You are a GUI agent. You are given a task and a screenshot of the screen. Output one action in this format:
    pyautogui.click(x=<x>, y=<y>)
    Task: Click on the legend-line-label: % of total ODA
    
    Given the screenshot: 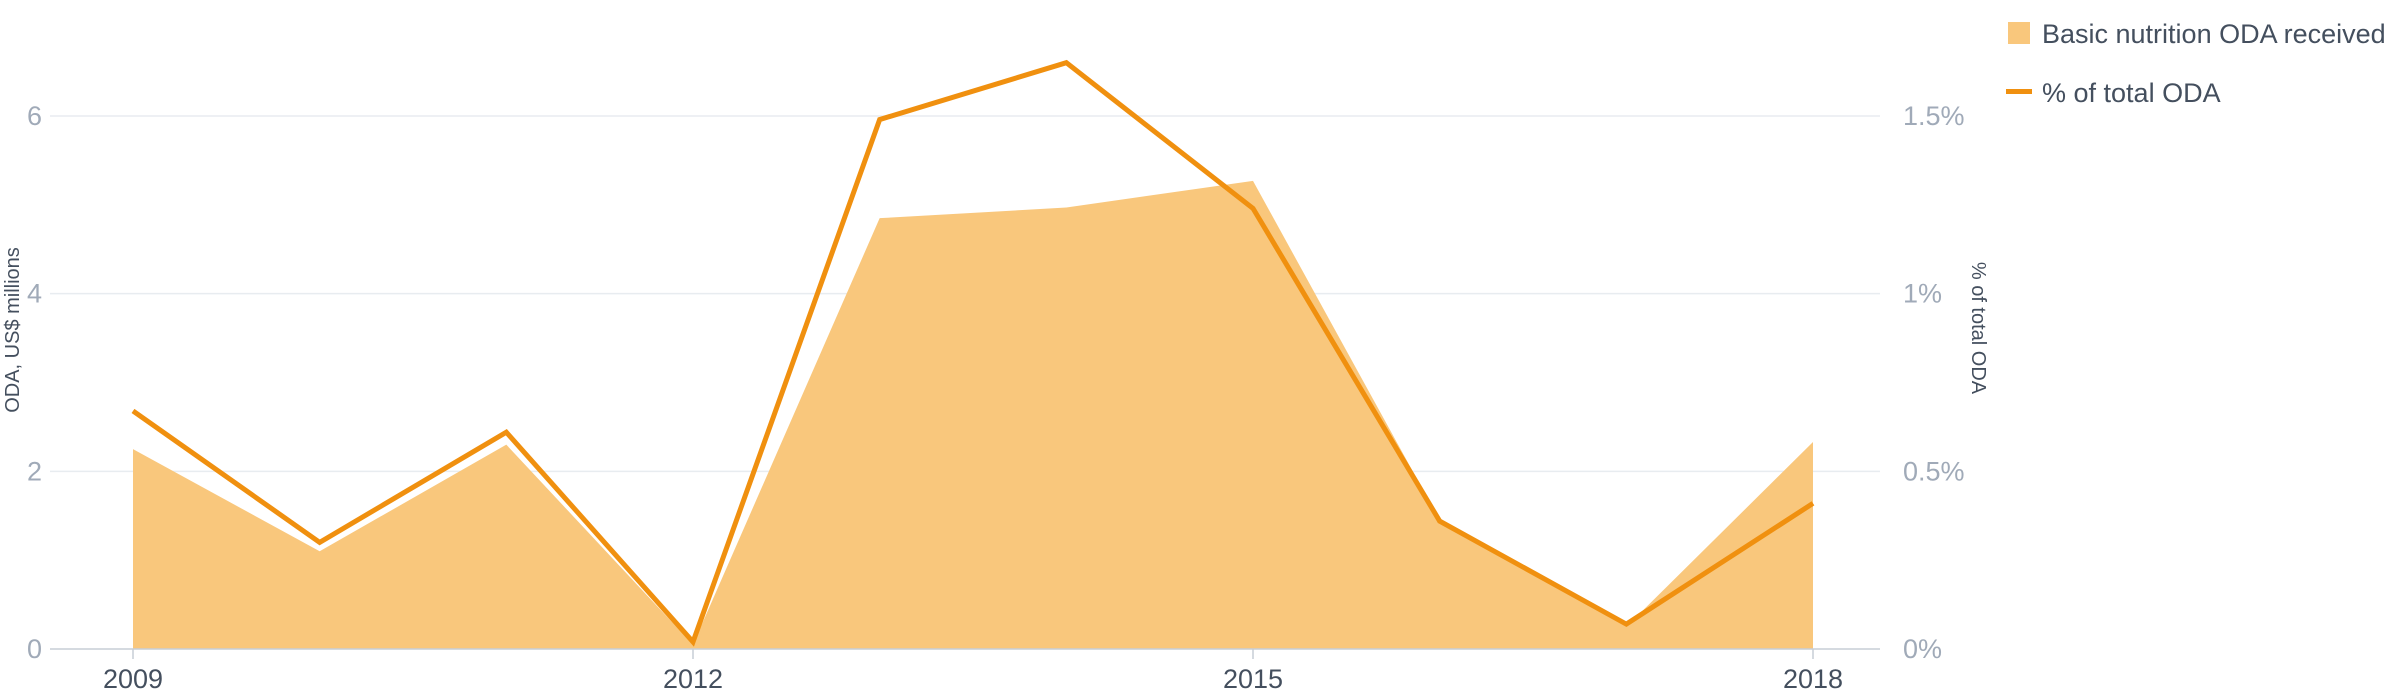 What is the action you would take?
    pyautogui.click(x=2131, y=93)
    